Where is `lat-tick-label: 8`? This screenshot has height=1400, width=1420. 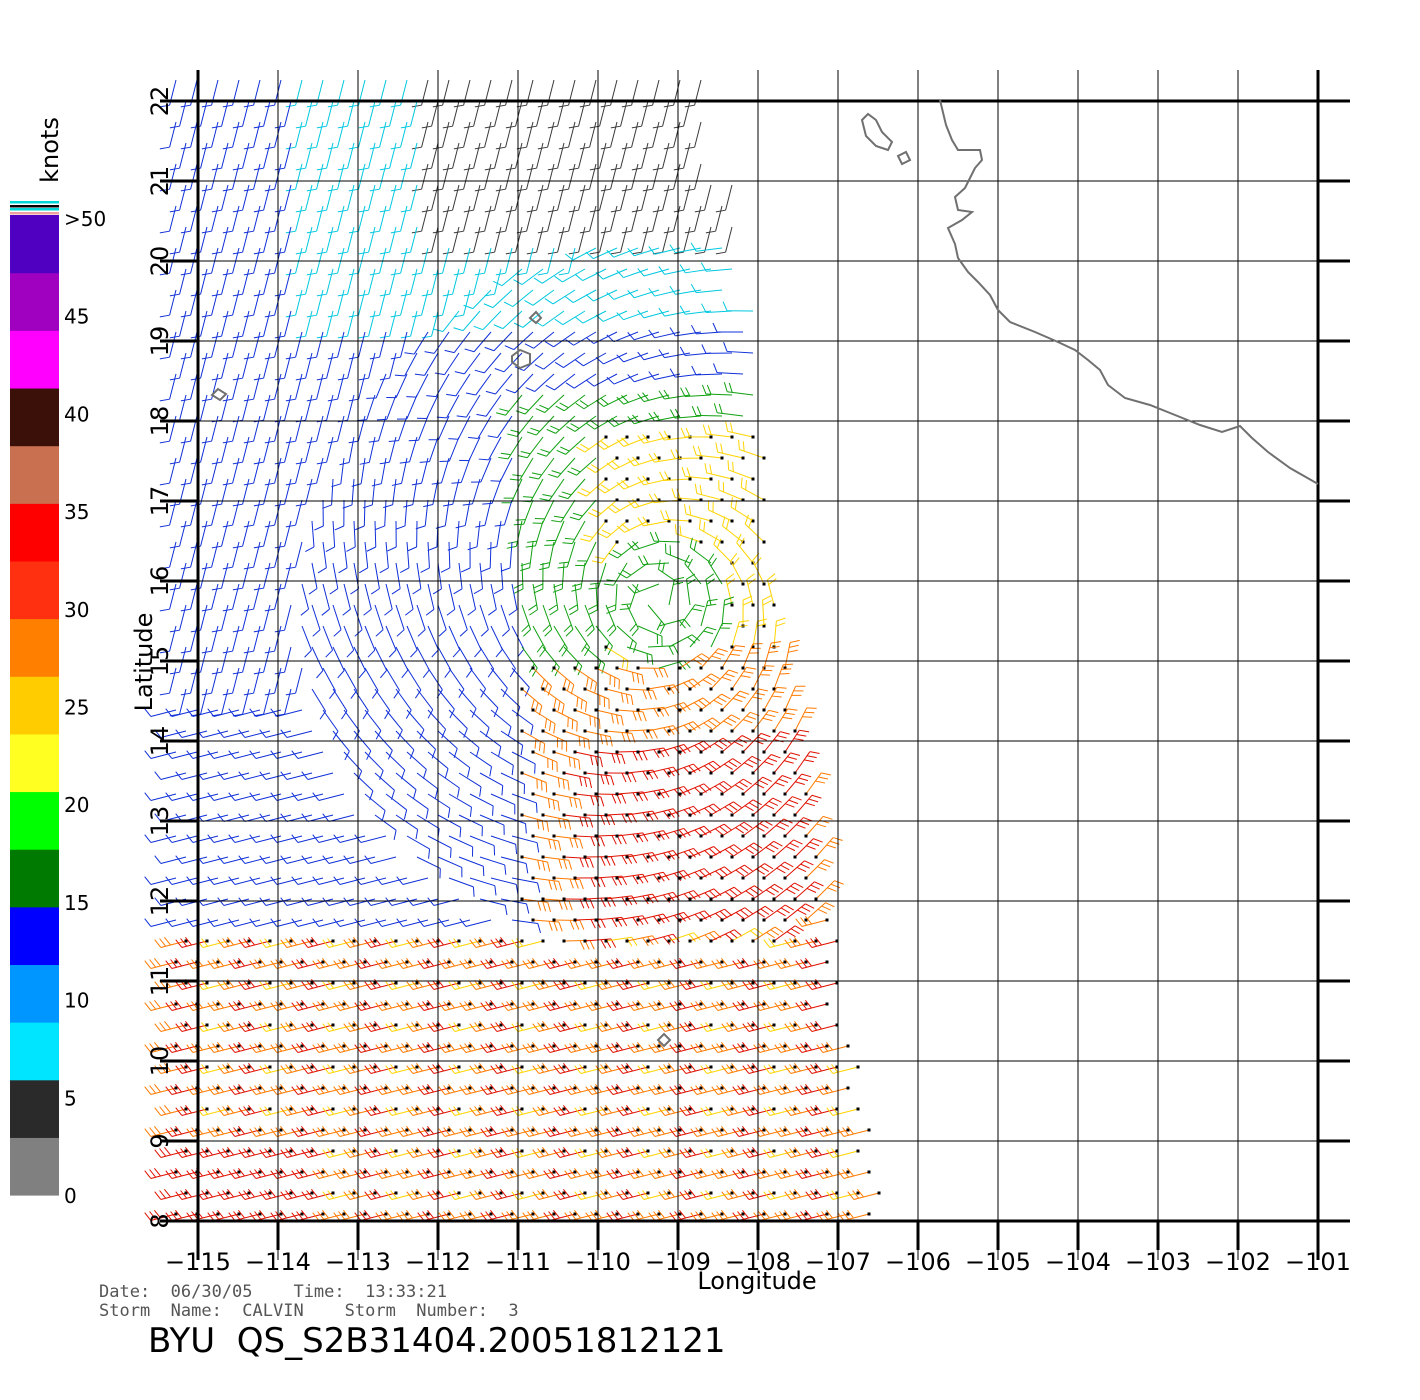
lat-tick-label: 8 is located at coordinates (160, 1220).